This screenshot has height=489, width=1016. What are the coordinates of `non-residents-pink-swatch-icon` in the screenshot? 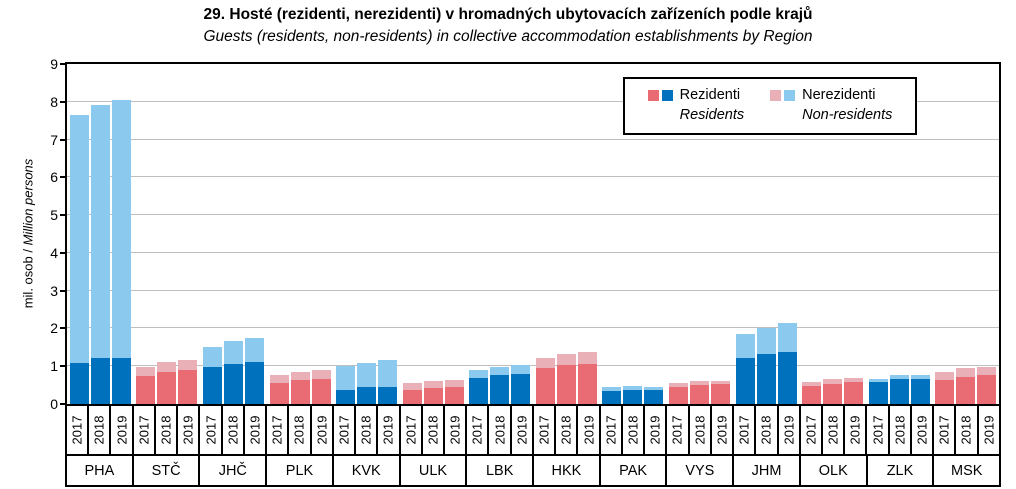 It's located at (776, 96).